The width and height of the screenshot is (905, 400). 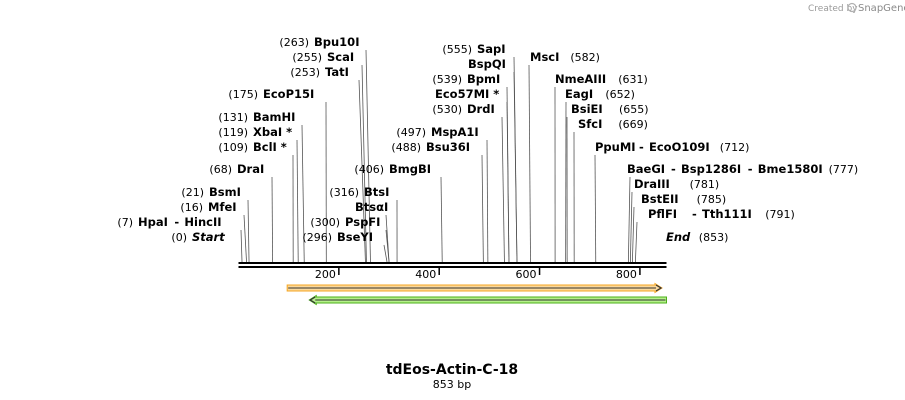 I want to click on snapgene-logo-icon, so click(x=852, y=7).